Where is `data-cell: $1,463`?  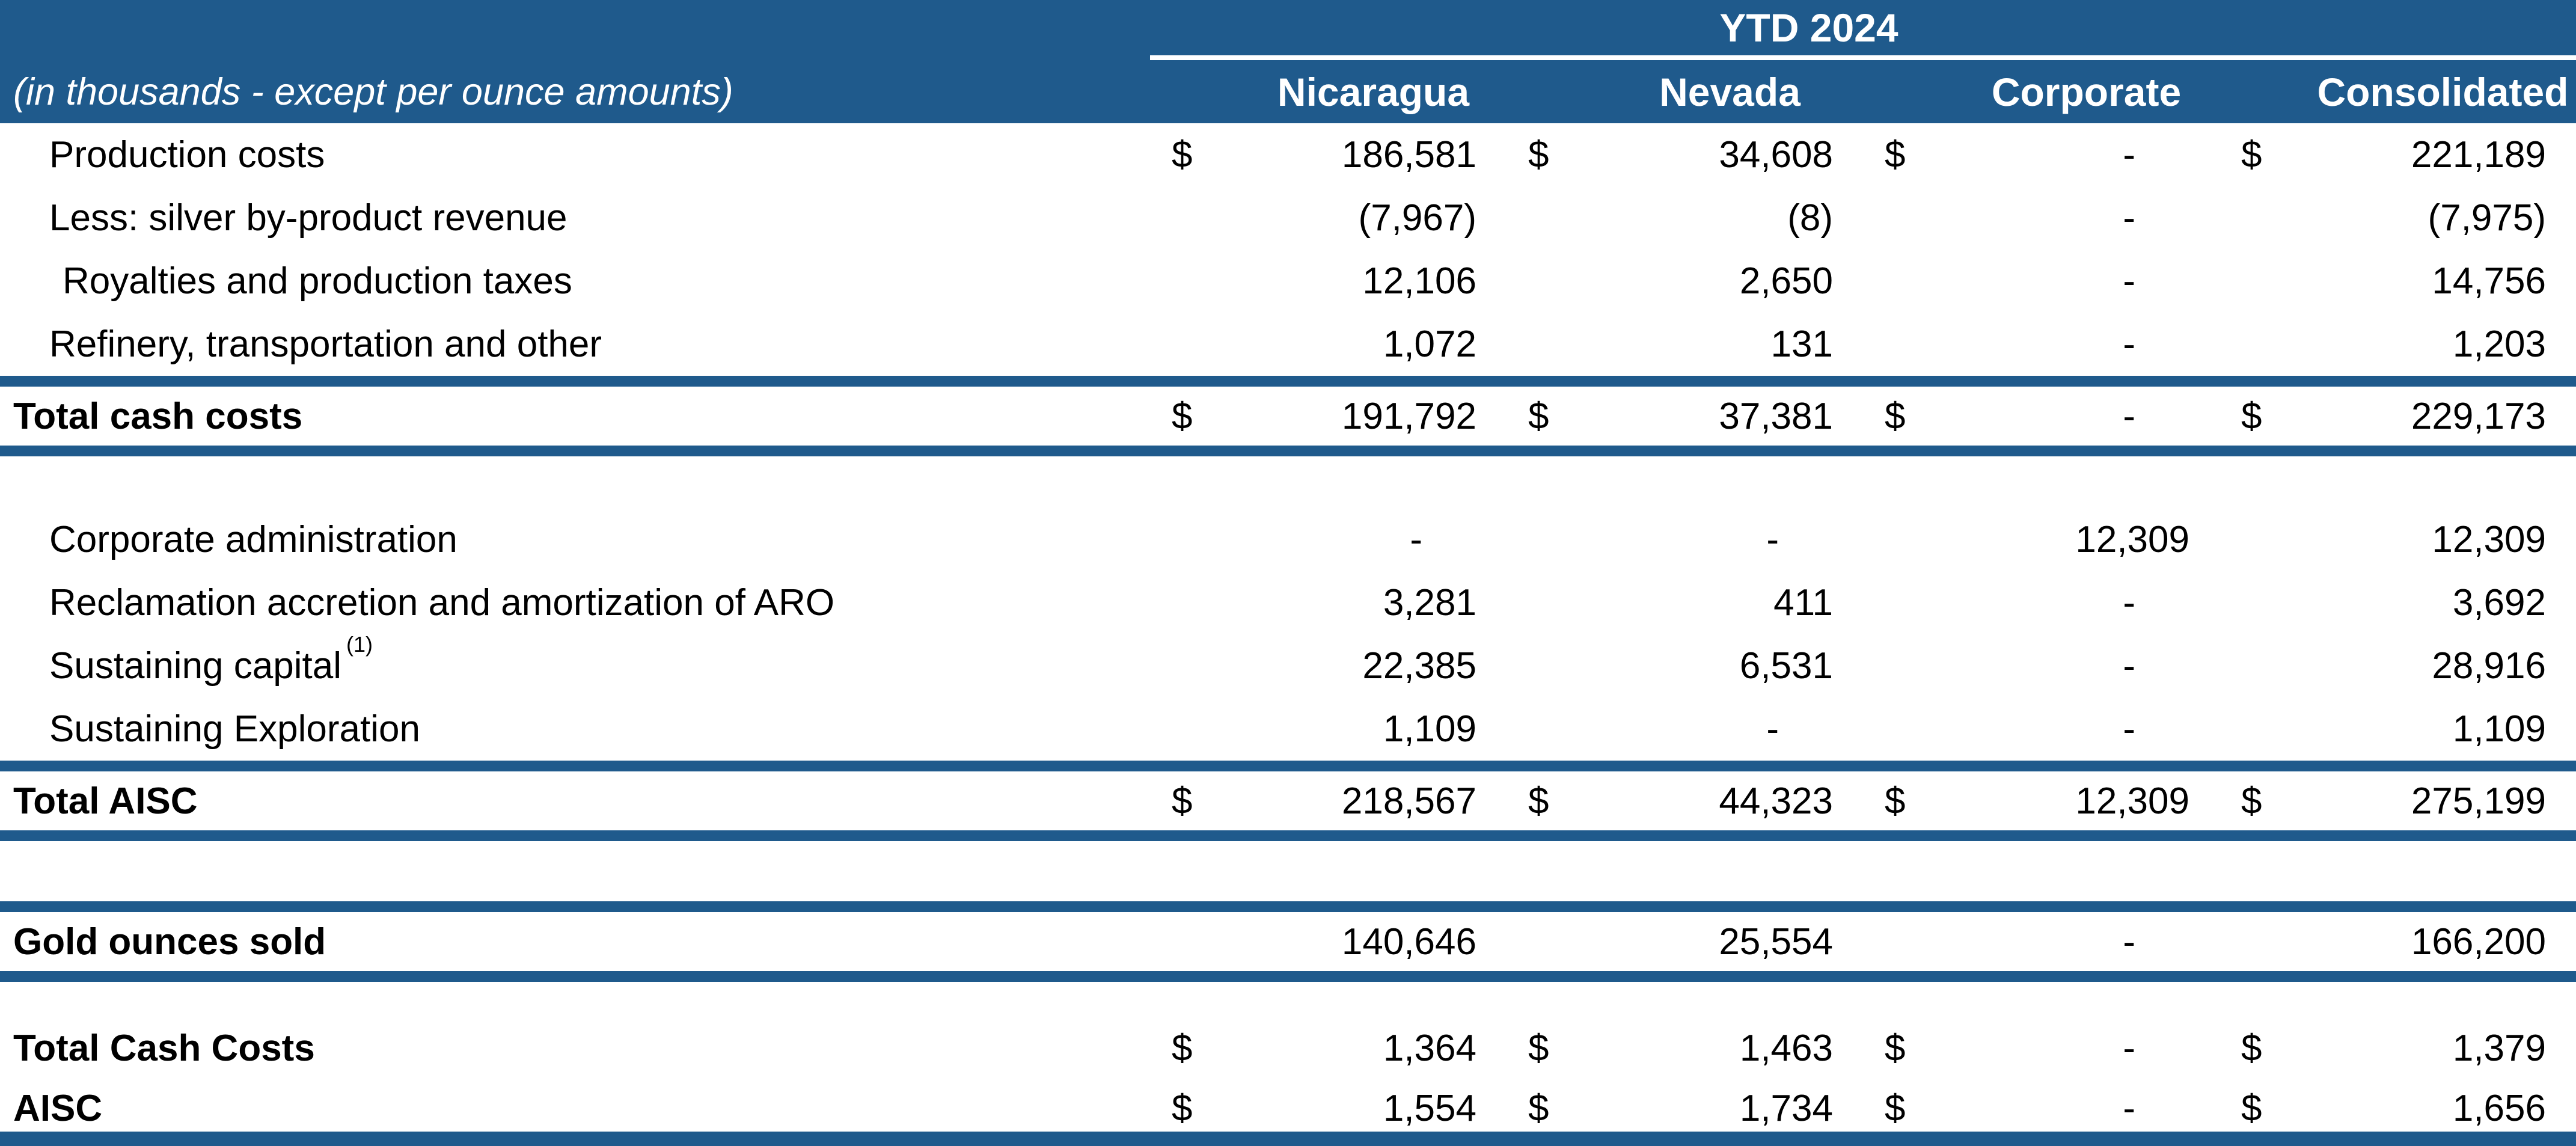
data-cell: $1,463 is located at coordinates (1685, 1048).